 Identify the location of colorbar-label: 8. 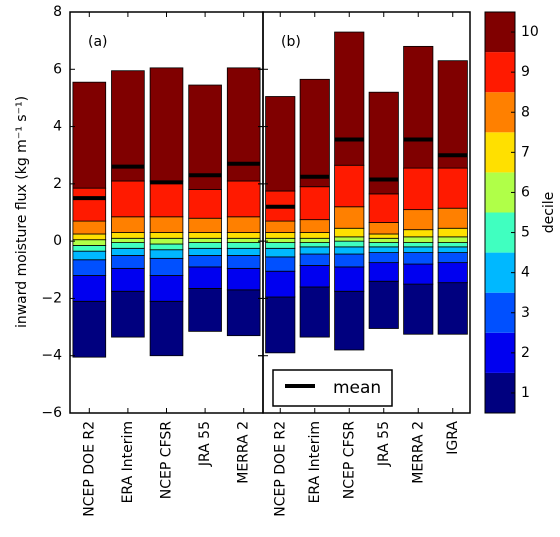
(525, 112).